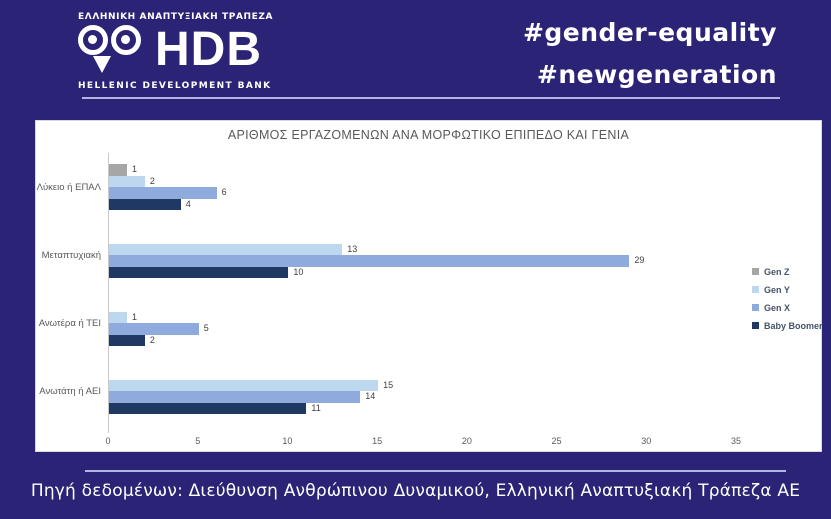 The height and width of the screenshot is (519, 831). Describe the element at coordinates (650, 54) in the screenshot. I see `hashtags: #gender-equality #newgeneration` at that location.